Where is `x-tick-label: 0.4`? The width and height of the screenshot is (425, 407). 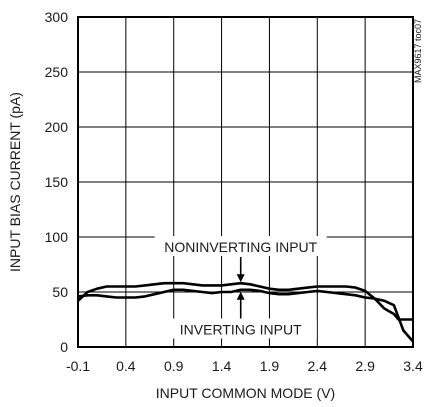 x-tick-label: 0.4 is located at coordinates (126, 366).